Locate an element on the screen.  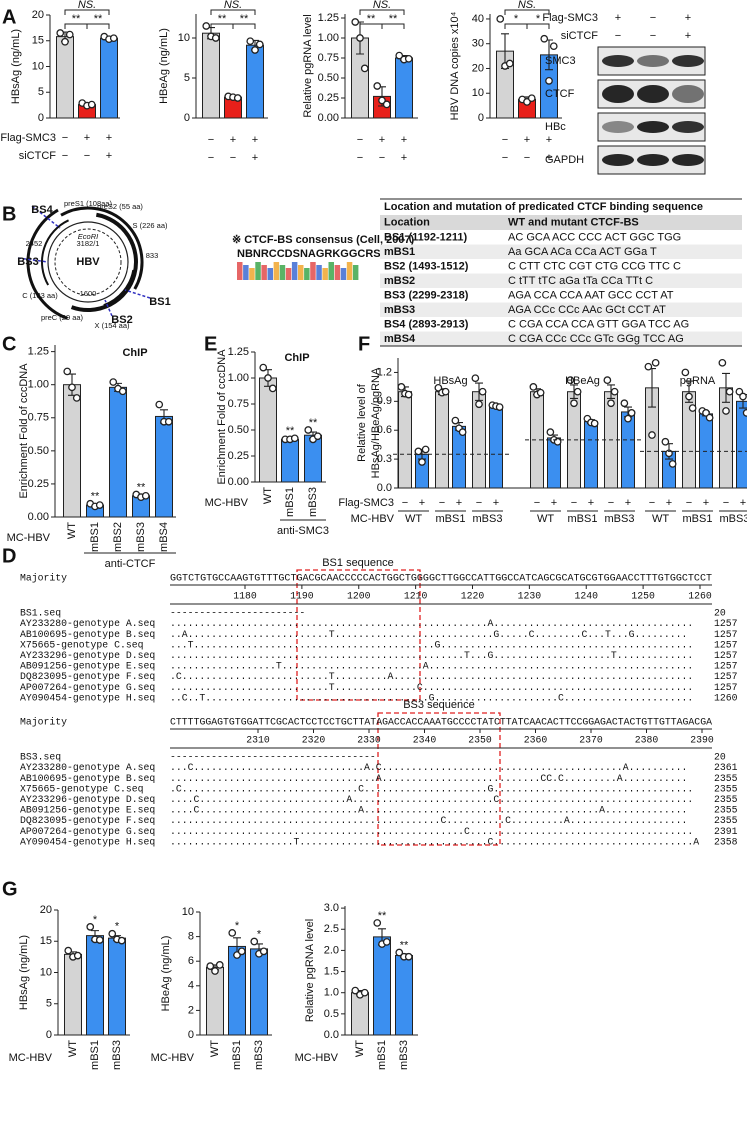
table-cell: mBS1 is located at coordinates (399, 252).